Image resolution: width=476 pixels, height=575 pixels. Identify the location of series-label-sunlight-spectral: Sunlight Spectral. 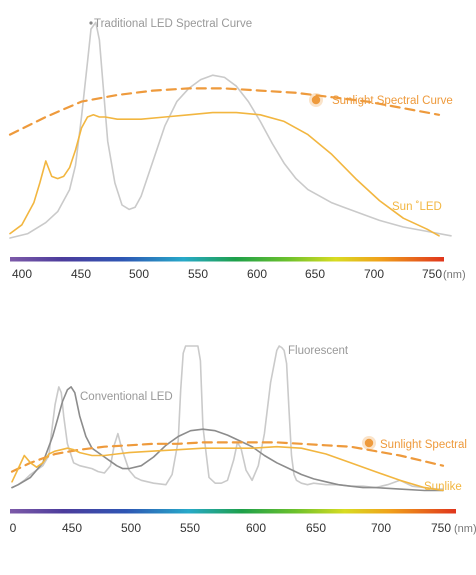
(423, 445).